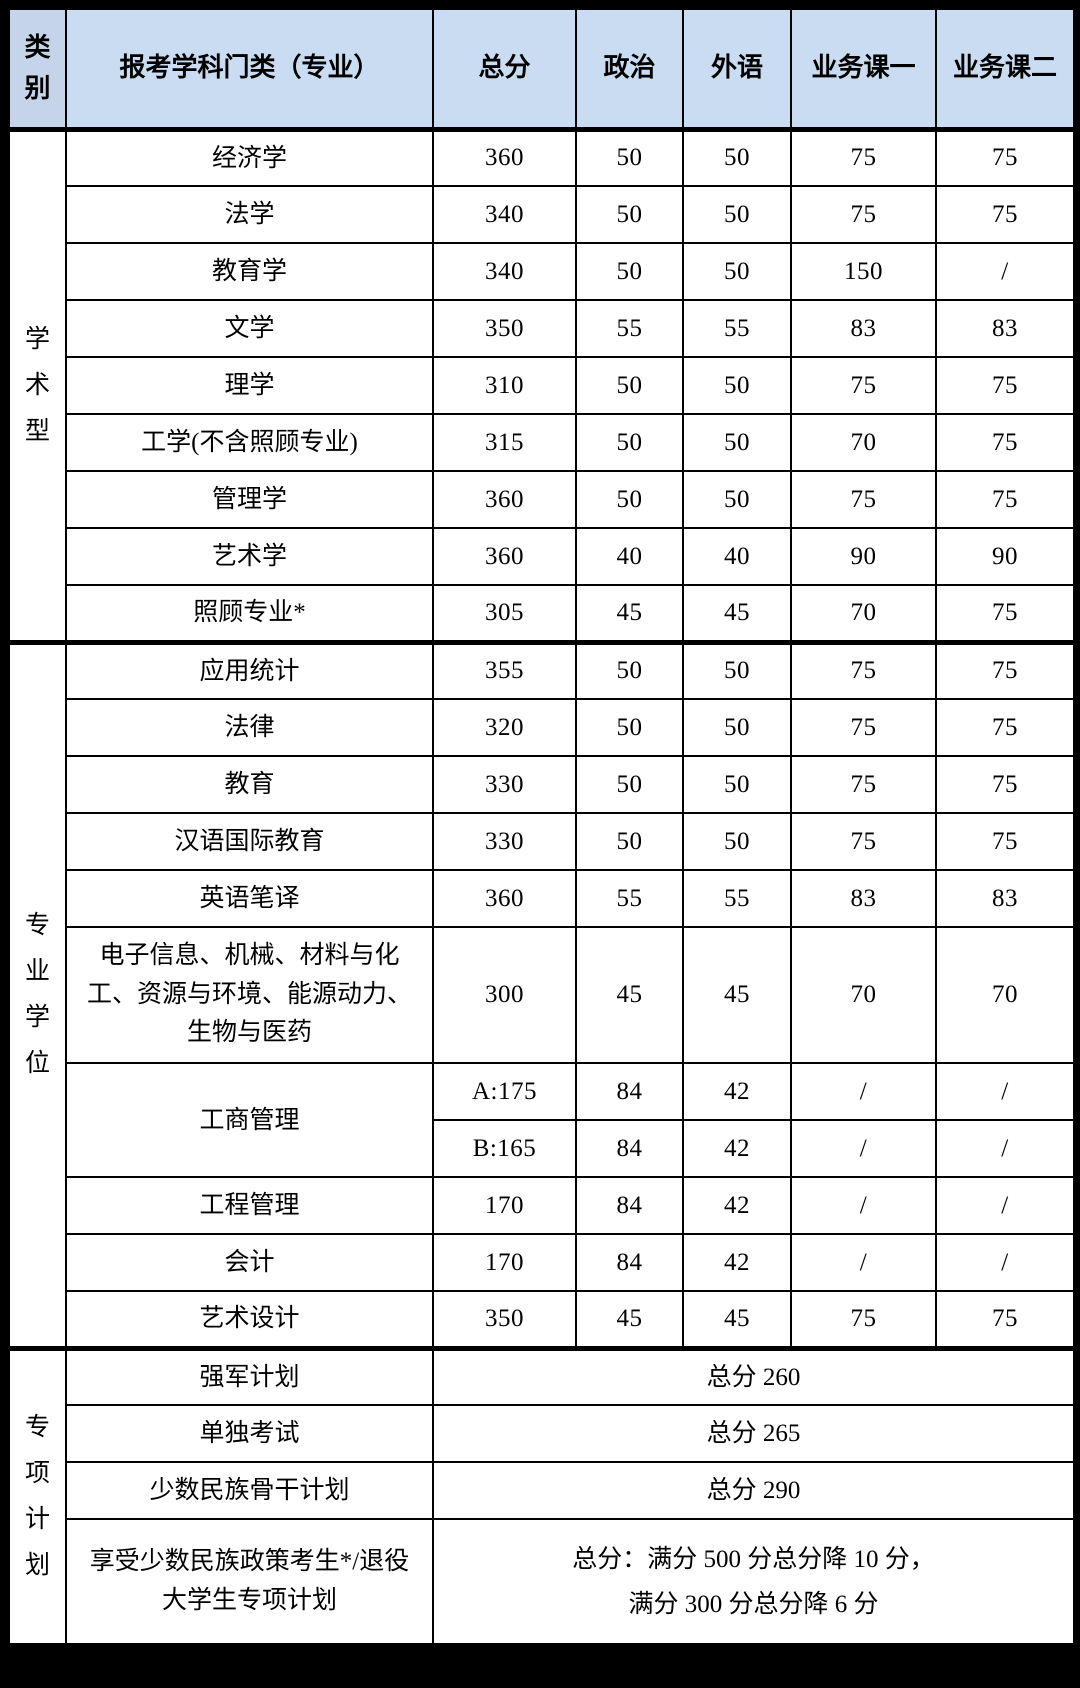 The width and height of the screenshot is (1080, 1688). I want to click on score-politics: 40, so click(629, 556).